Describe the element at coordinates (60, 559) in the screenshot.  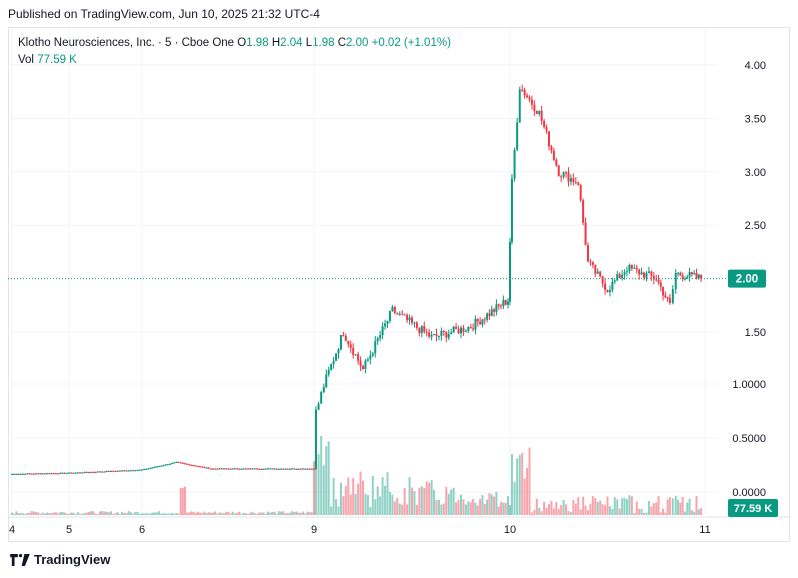
I see `tradingview-brand: TradingView` at that location.